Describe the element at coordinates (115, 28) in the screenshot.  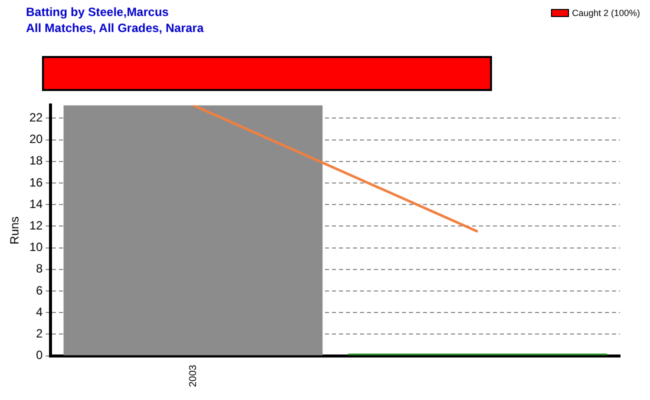
I see `chart-subtitle: All Matches, All Grades, Narara` at that location.